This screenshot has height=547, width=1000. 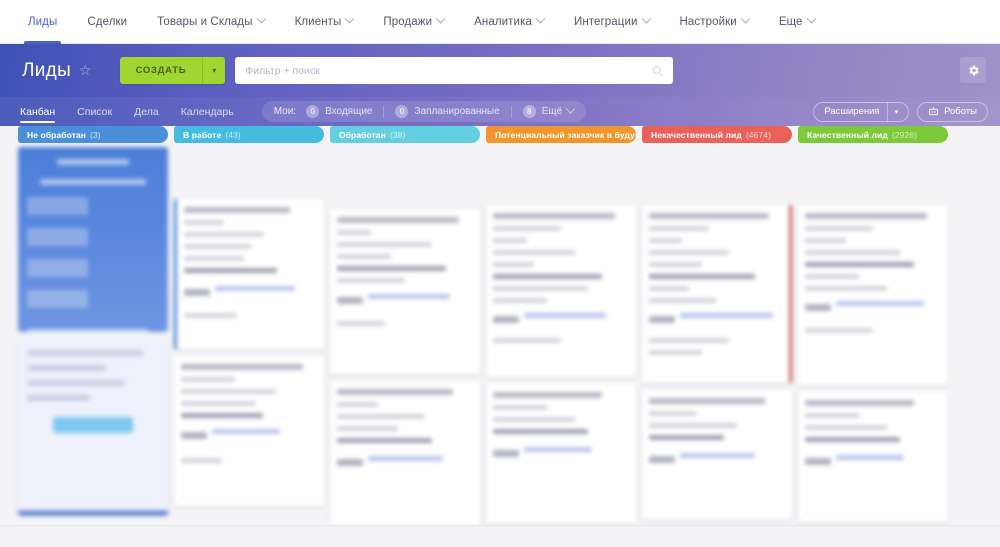 I want to click on kanban-column-low-quality-lead: Некачественный лид (4674), so click(x=717, y=326).